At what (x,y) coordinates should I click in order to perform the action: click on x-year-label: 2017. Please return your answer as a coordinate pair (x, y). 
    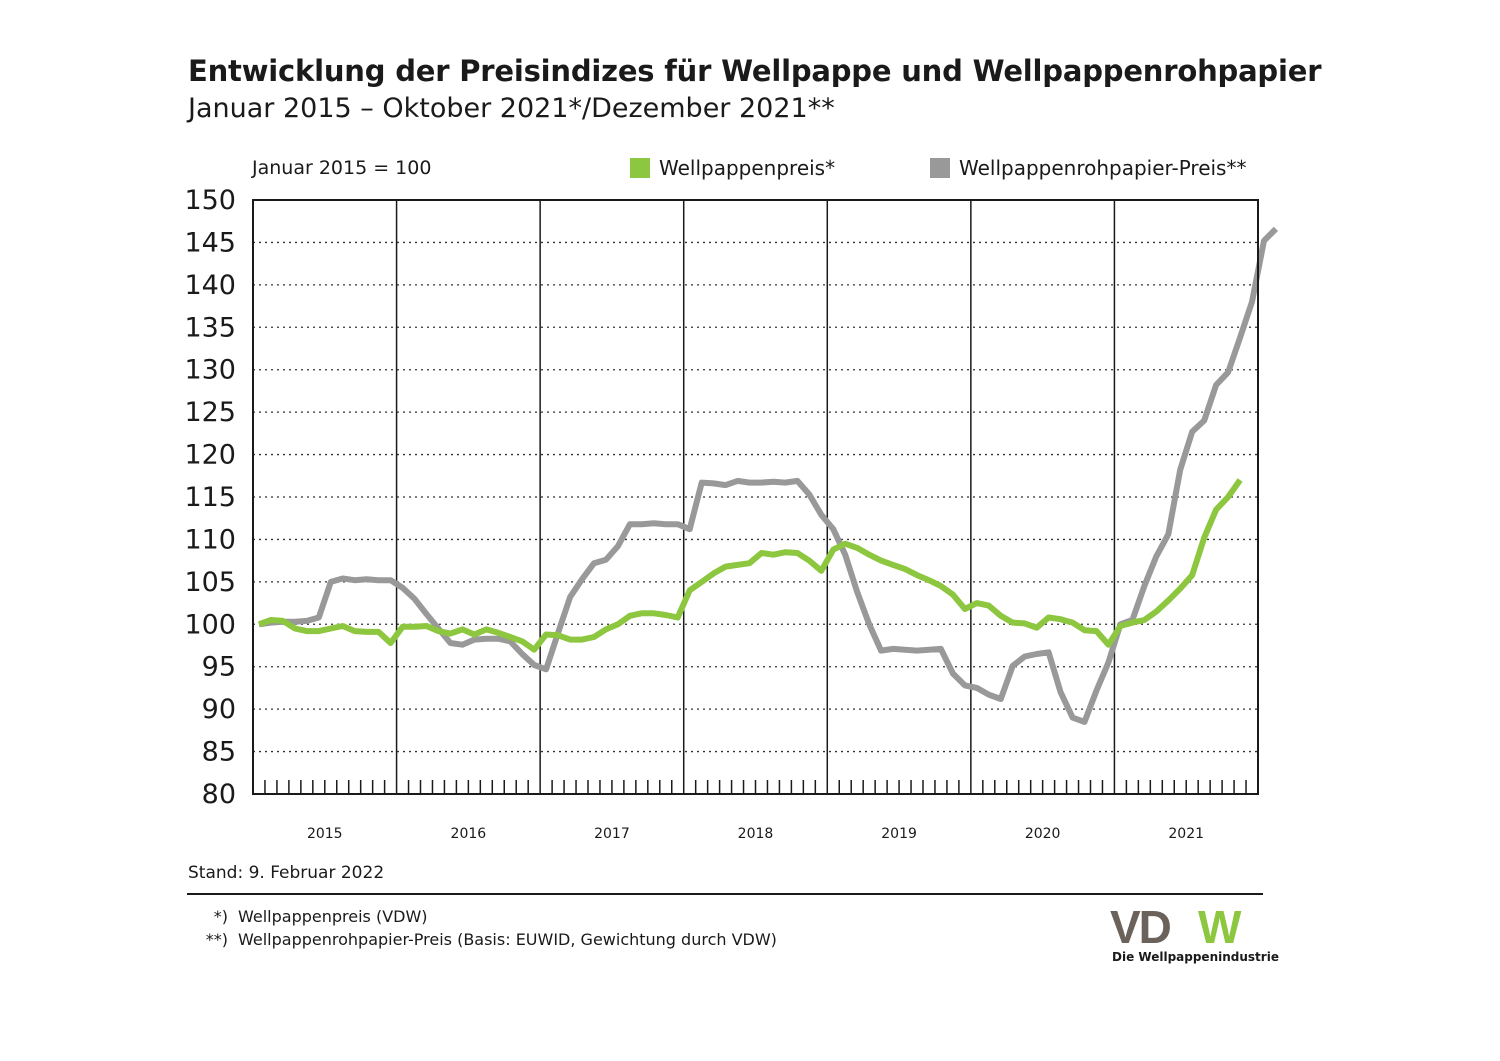
    Looking at the image, I should click on (612, 834).